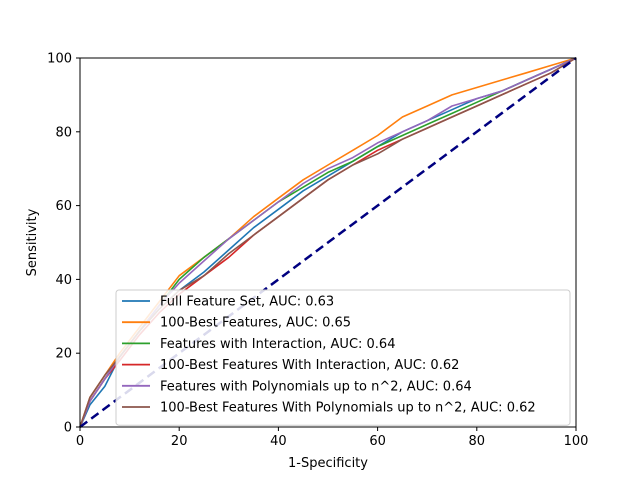 This screenshot has height=480, width=640. I want to click on x-tick-label: 20, so click(179, 441).